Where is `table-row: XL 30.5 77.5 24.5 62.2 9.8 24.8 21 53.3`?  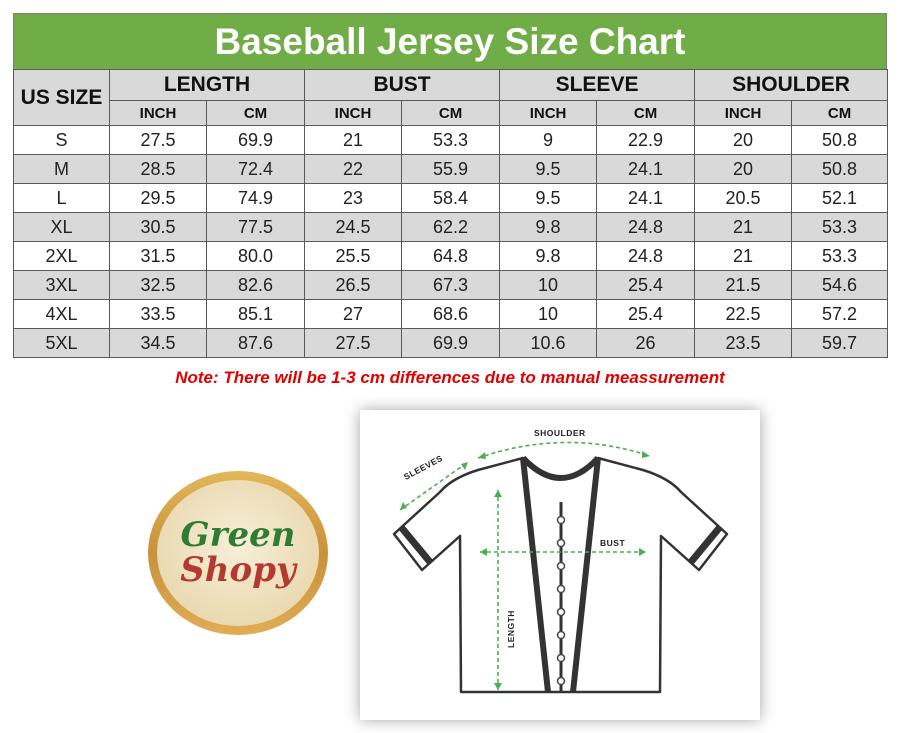
table-row: XL 30.5 77.5 24.5 62.2 9.8 24.8 21 53.3 is located at coordinates (451, 227).